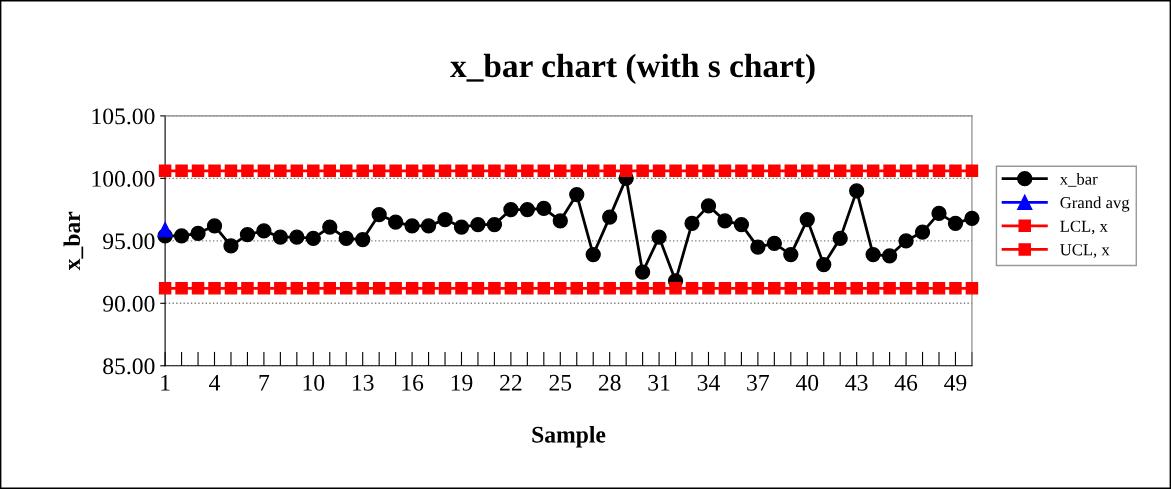 The width and height of the screenshot is (1171, 489). I want to click on x-tick-label: 28, so click(609, 382).